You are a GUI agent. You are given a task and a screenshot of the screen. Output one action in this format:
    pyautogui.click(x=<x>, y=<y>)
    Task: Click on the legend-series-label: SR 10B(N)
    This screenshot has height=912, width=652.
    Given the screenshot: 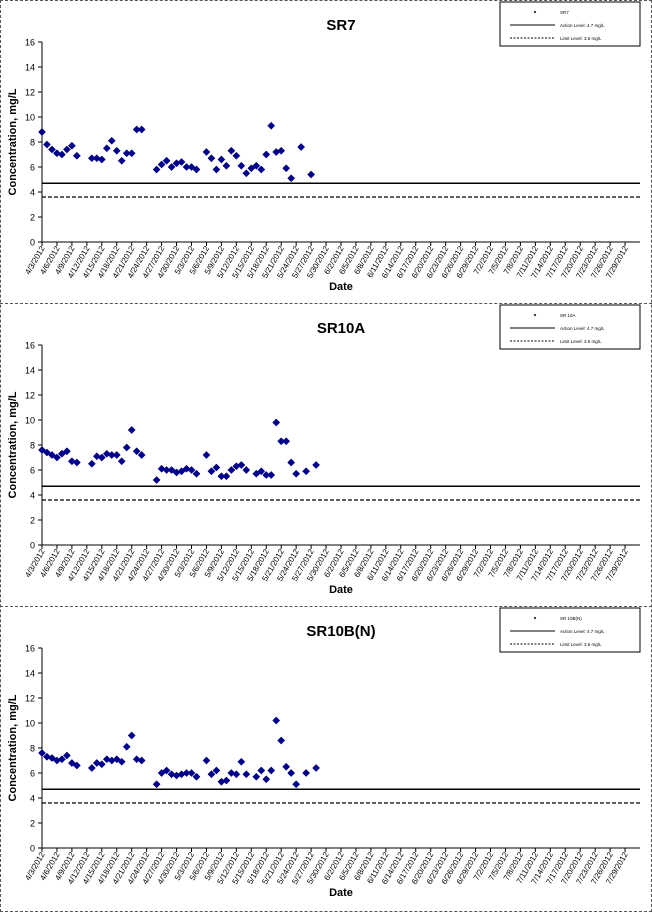 What is the action you would take?
    pyautogui.click(x=571, y=618)
    